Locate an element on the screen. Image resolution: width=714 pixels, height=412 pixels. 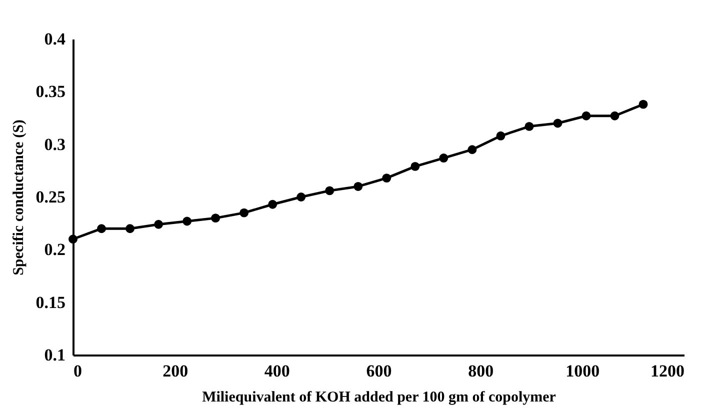
x-tick-label: 600 is located at coordinates (379, 371).